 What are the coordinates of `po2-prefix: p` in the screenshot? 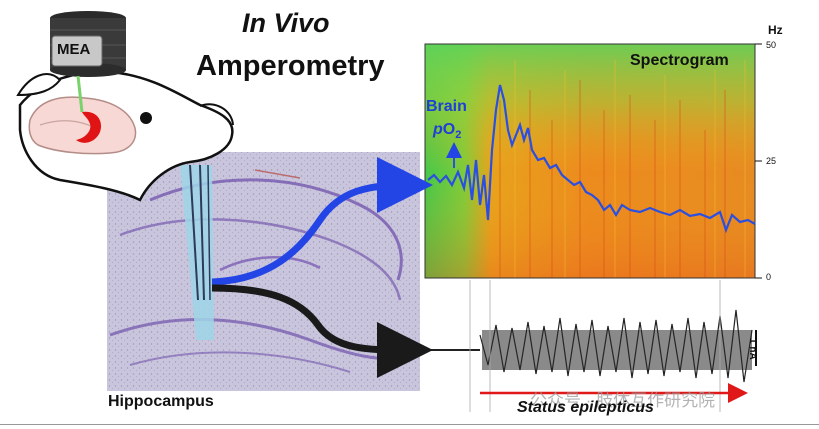 It's located at (438, 129).